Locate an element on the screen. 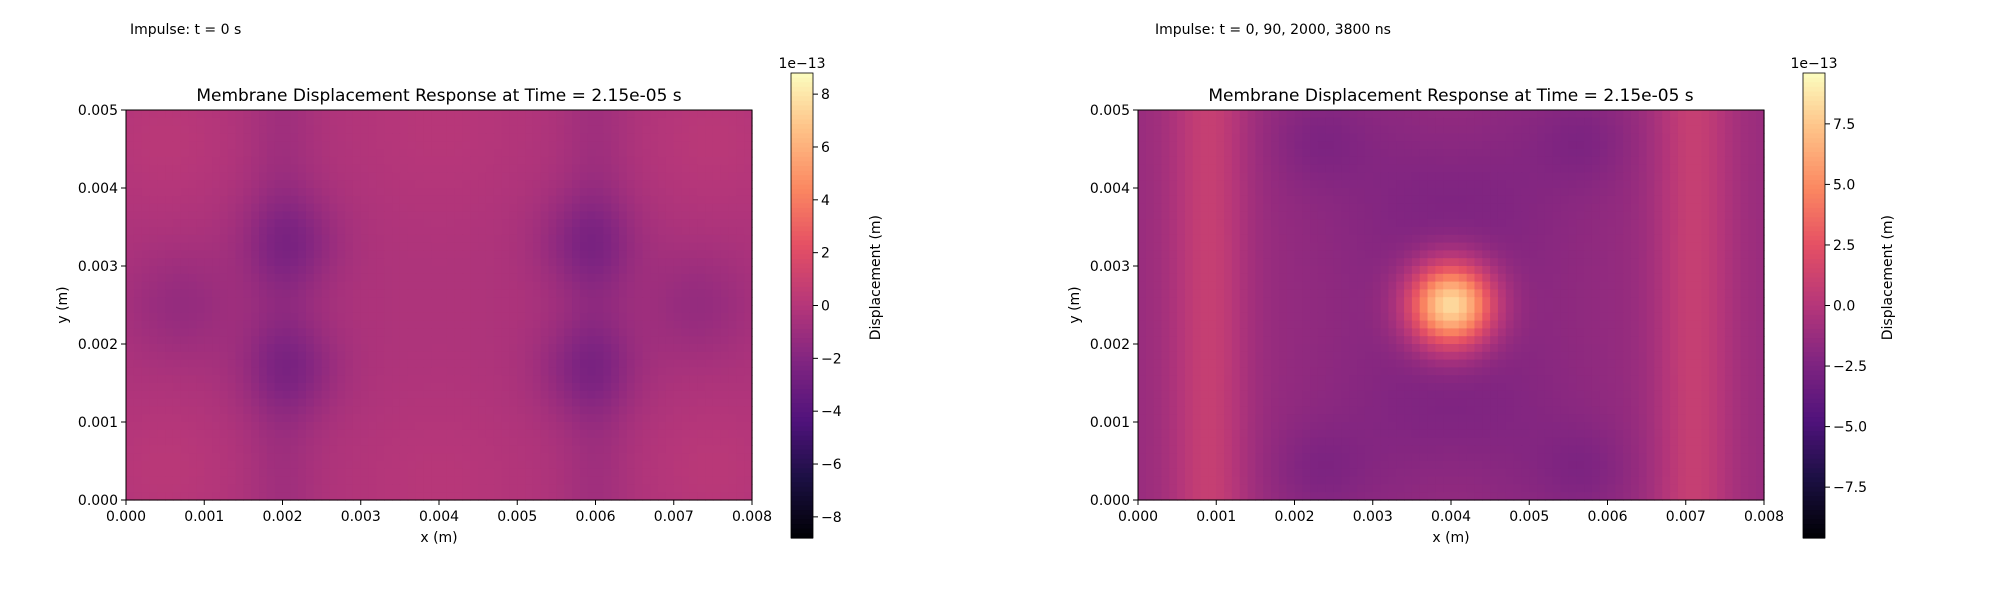 The image size is (2000, 600). colorbar-label: Displacement (m) is located at coordinates (876, 277).